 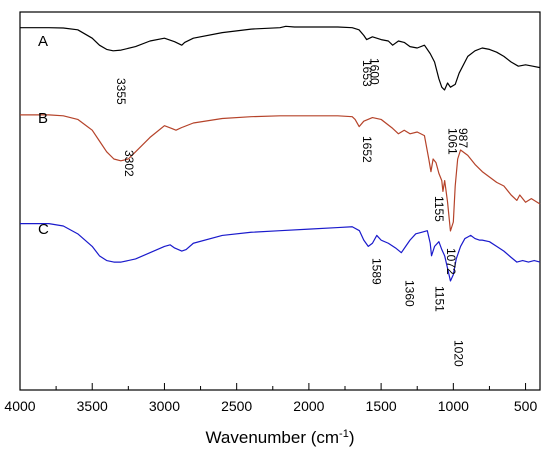 What do you see at coordinates (453, 406) in the screenshot?
I see `x-tick-label-1000: 1000` at bounding box center [453, 406].